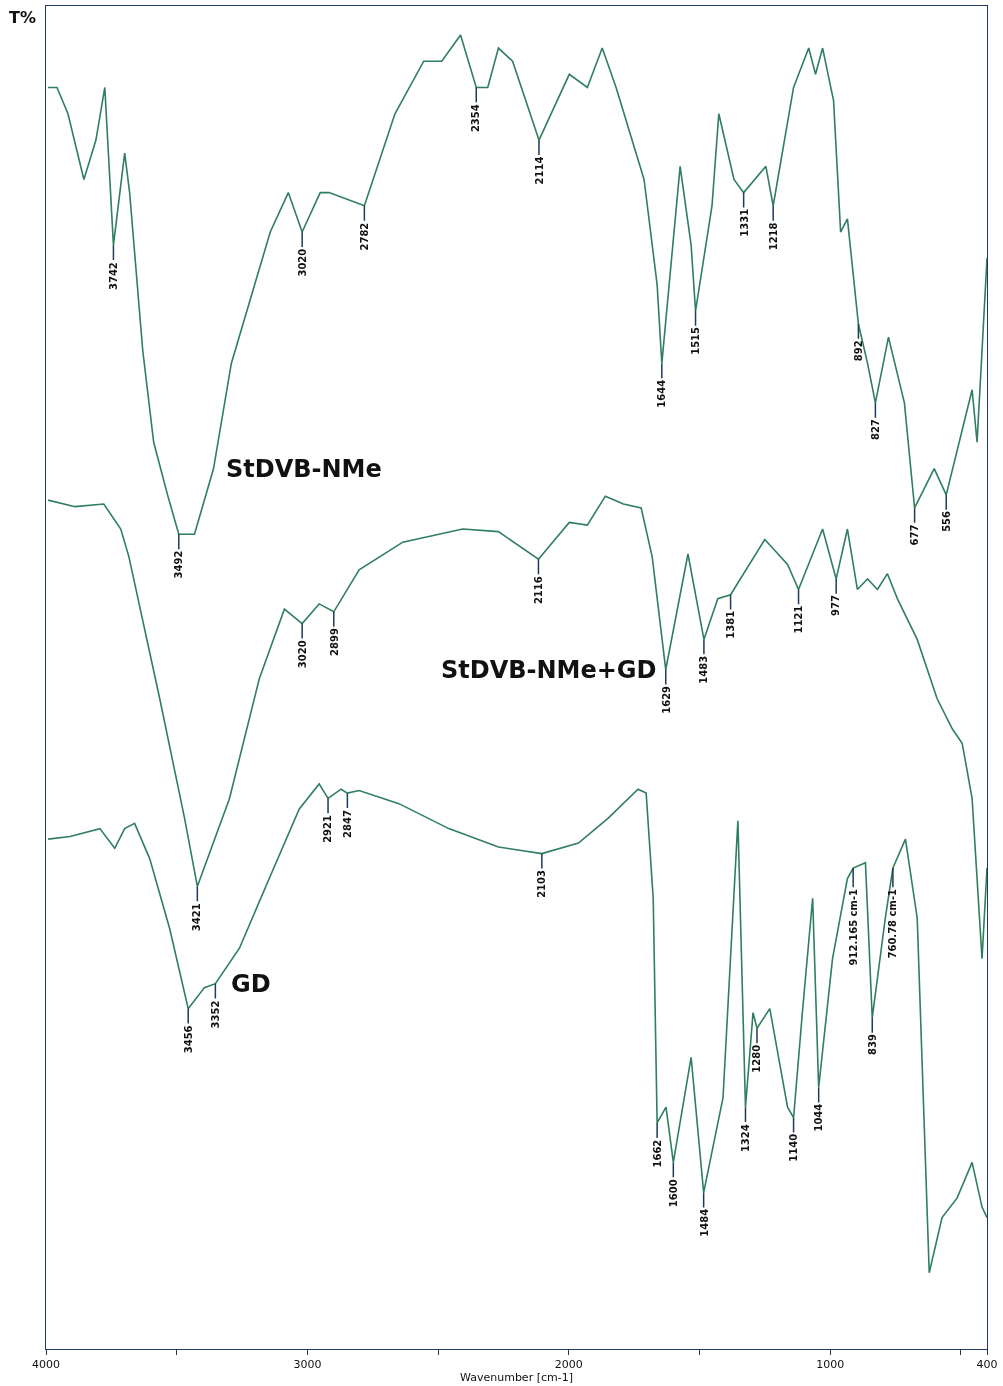  I want to click on annotation: 1140, so click(794, 1147).